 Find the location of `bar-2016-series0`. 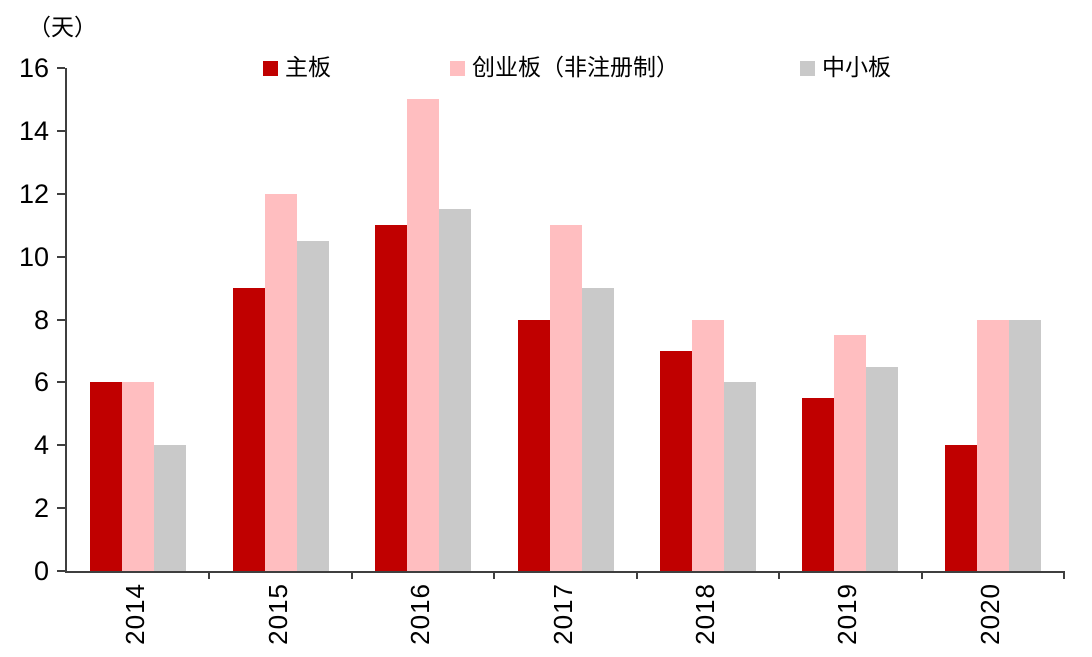

bar-2016-series0 is located at coordinates (391, 398).